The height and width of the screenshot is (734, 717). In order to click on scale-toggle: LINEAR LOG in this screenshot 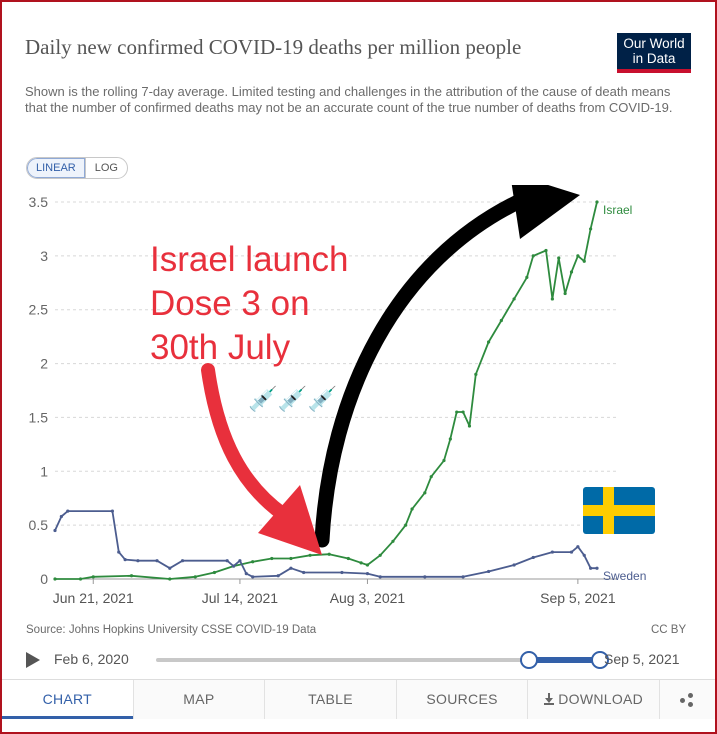, I will do `click(77, 168)`.